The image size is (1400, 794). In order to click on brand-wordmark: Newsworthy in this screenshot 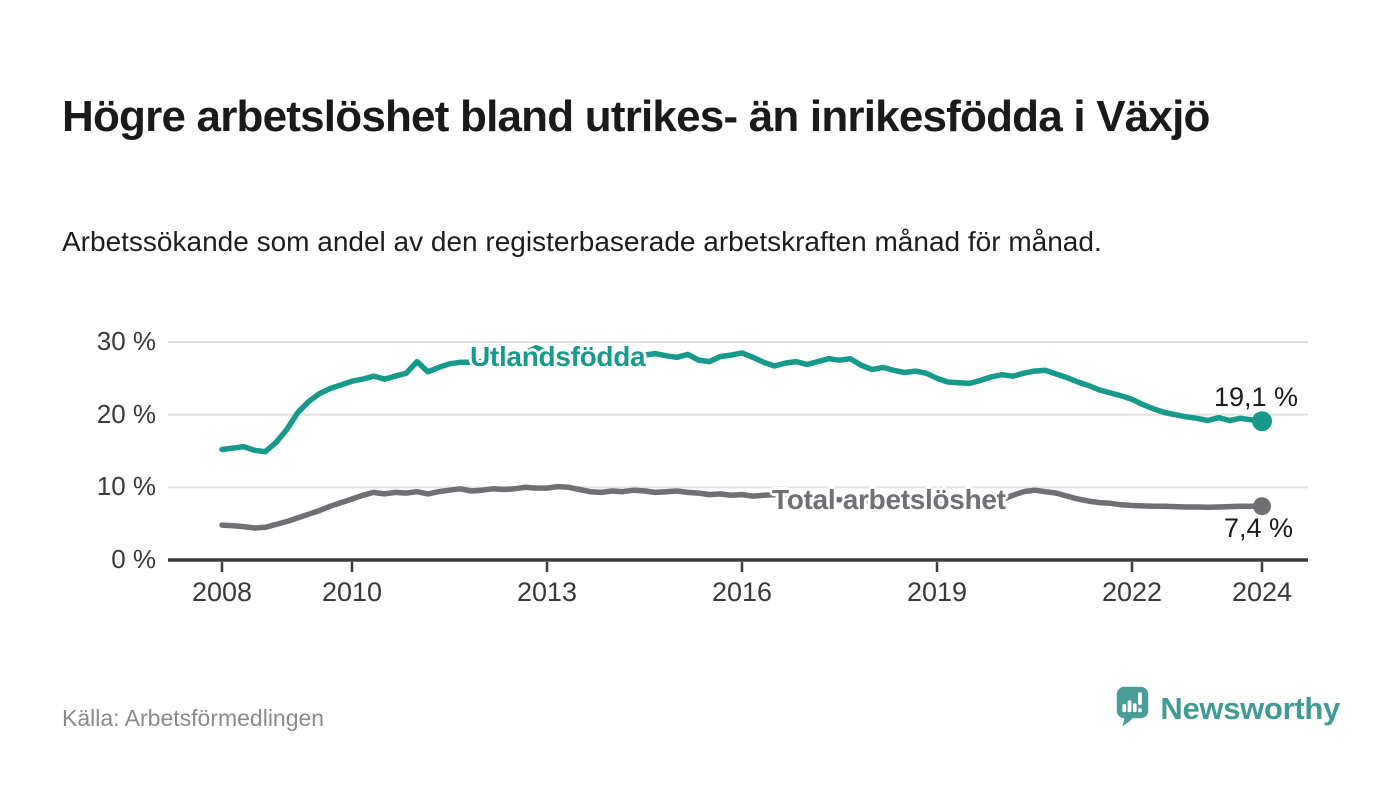, I will do `click(1250, 708)`.